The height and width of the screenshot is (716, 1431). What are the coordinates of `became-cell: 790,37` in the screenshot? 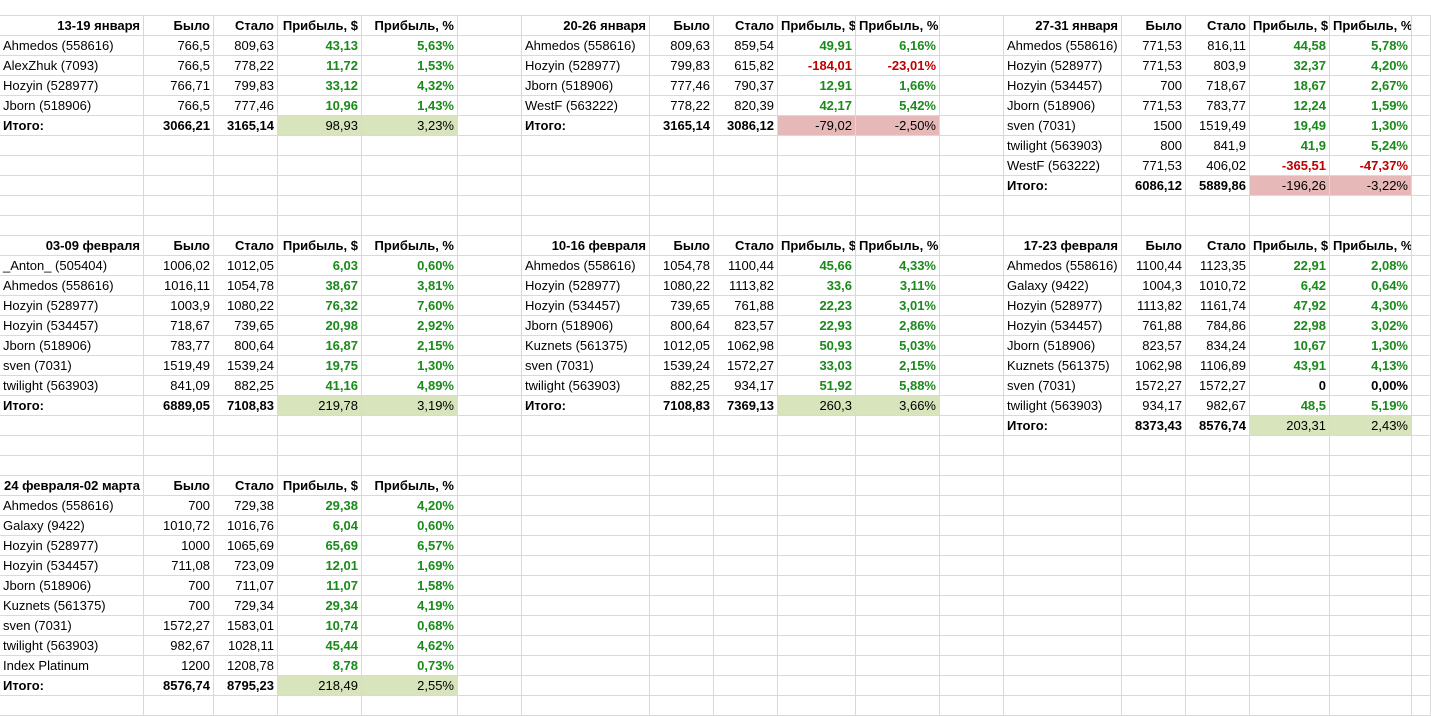 It's located at (746, 86).